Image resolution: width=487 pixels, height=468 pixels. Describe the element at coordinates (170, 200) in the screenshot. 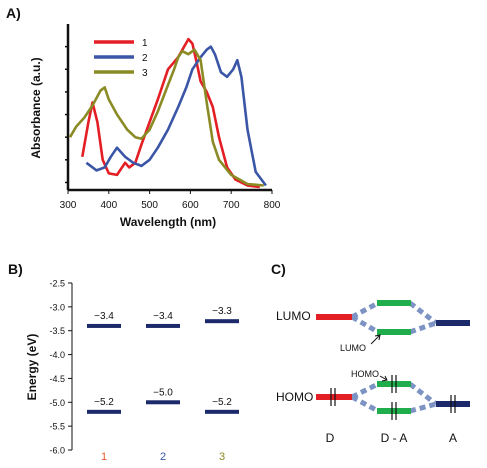

I see `absorbance-x-ticks: 300 400 500 600 700 800` at that location.